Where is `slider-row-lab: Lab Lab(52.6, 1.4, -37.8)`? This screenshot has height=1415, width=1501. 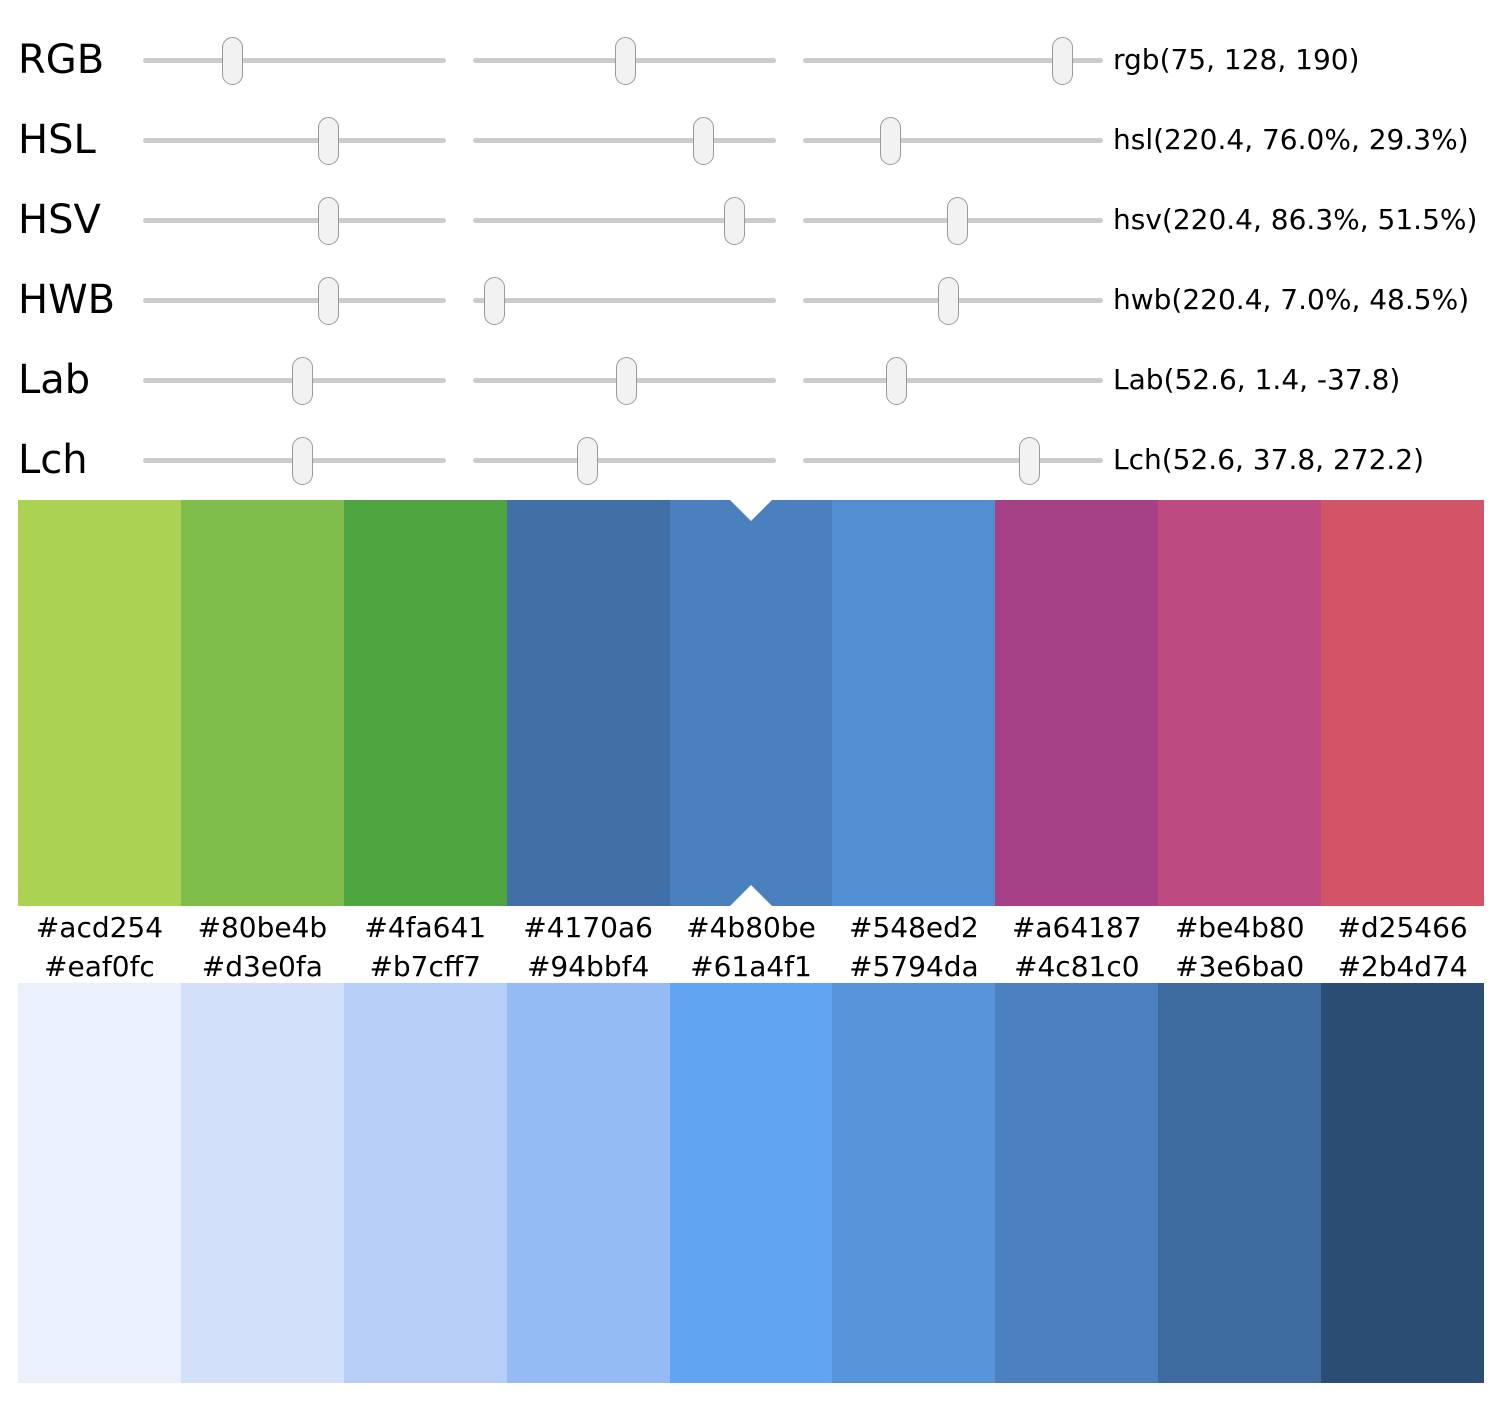 slider-row-lab: Lab Lab(52.6, 1.4, -37.8) is located at coordinates (750, 380).